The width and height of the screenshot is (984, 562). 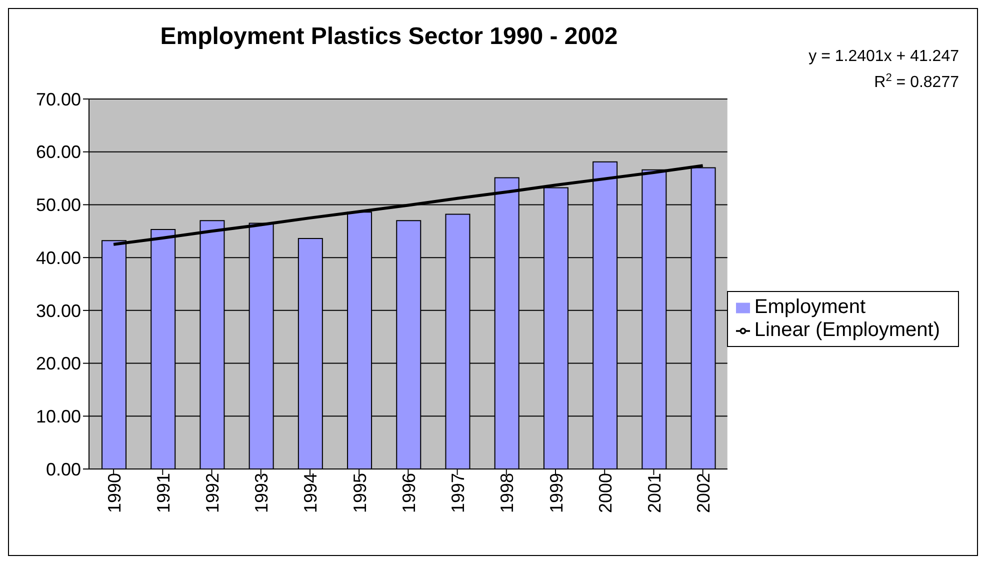 I want to click on text: y = 1.2401x + 41.247, so click(x=884, y=56).